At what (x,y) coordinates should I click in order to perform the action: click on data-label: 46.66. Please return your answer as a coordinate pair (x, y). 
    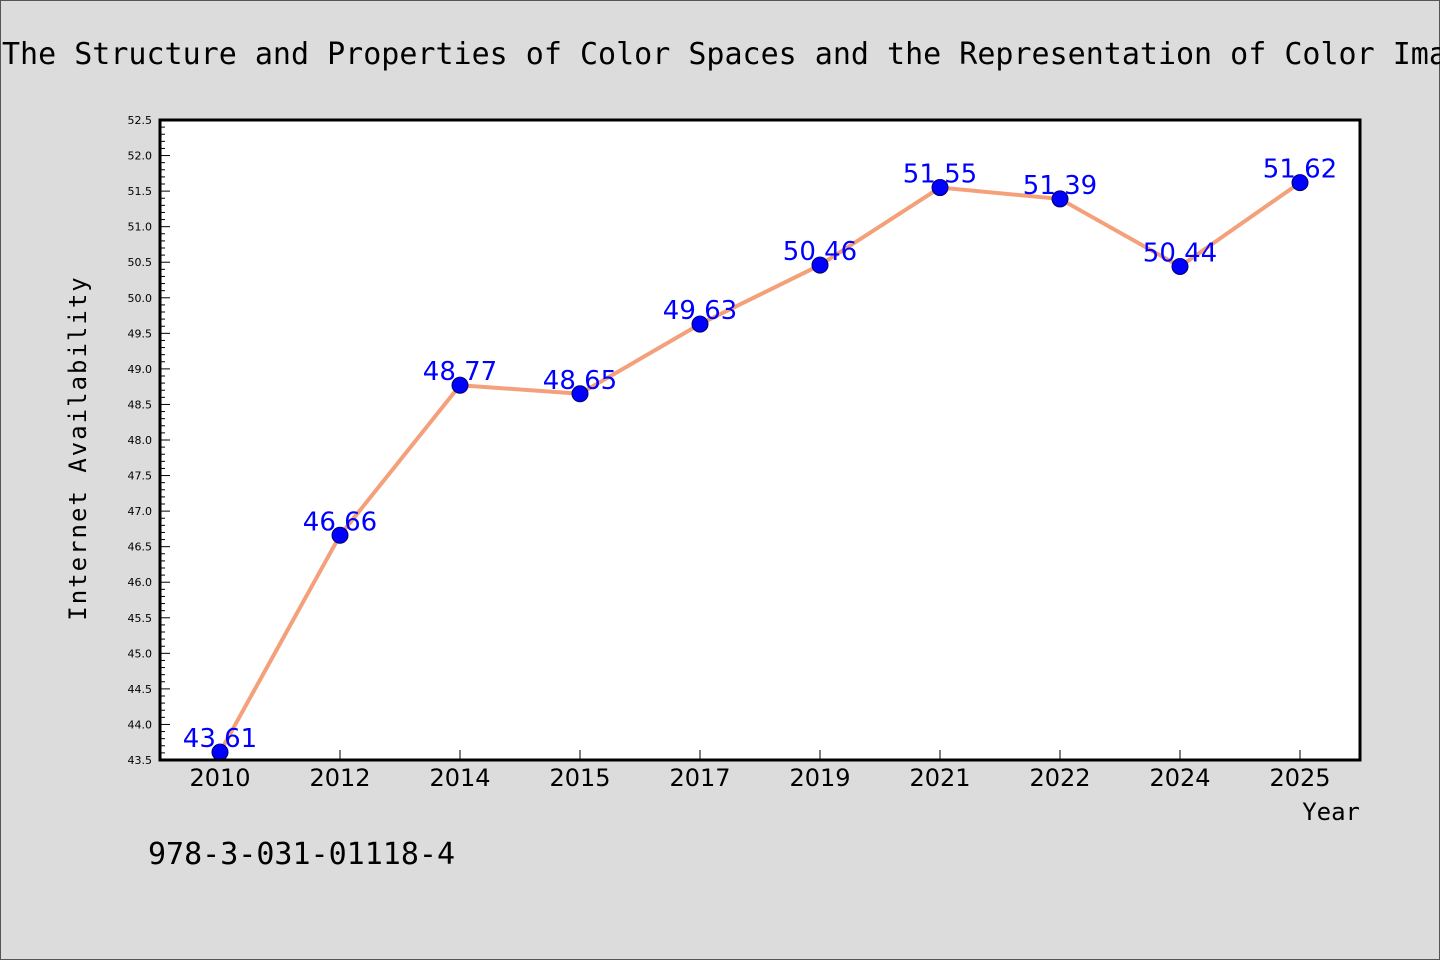
    Looking at the image, I should click on (340, 522).